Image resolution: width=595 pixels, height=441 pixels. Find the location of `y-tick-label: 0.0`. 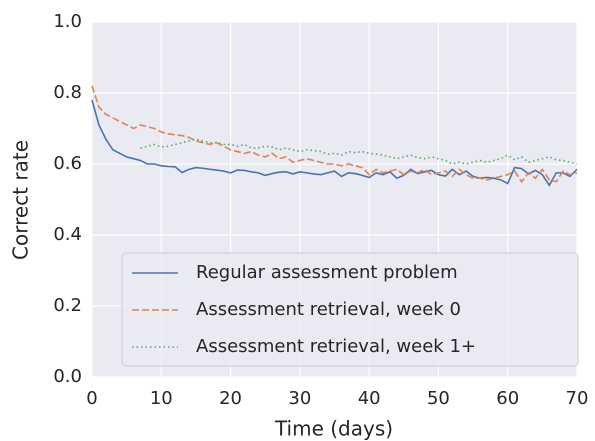

y-tick-label: 0.0 is located at coordinates (67, 376).